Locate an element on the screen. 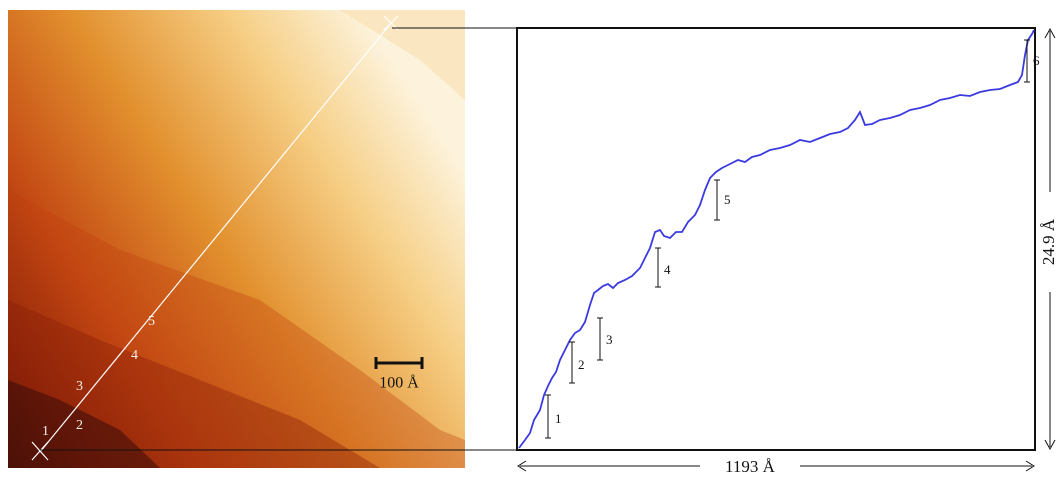  image-step-label: 2 is located at coordinates (79, 425).